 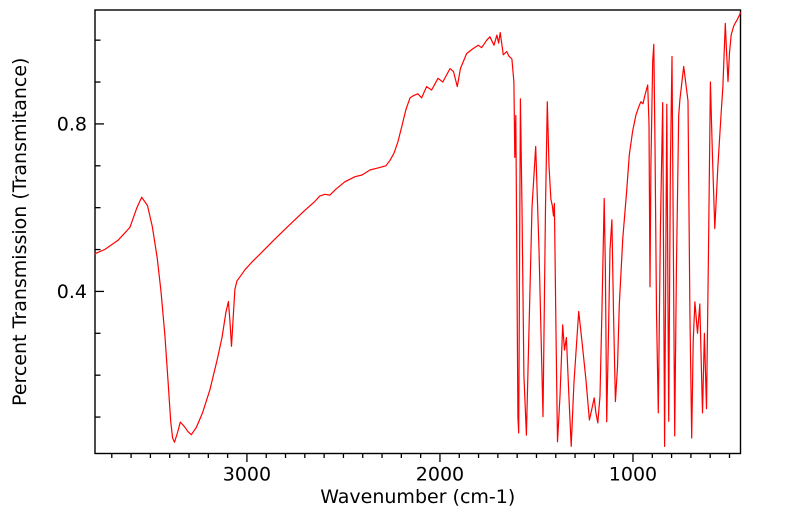 I want to click on y-axis-label: Percent Transmission (Transmitance), so click(x=20, y=232).